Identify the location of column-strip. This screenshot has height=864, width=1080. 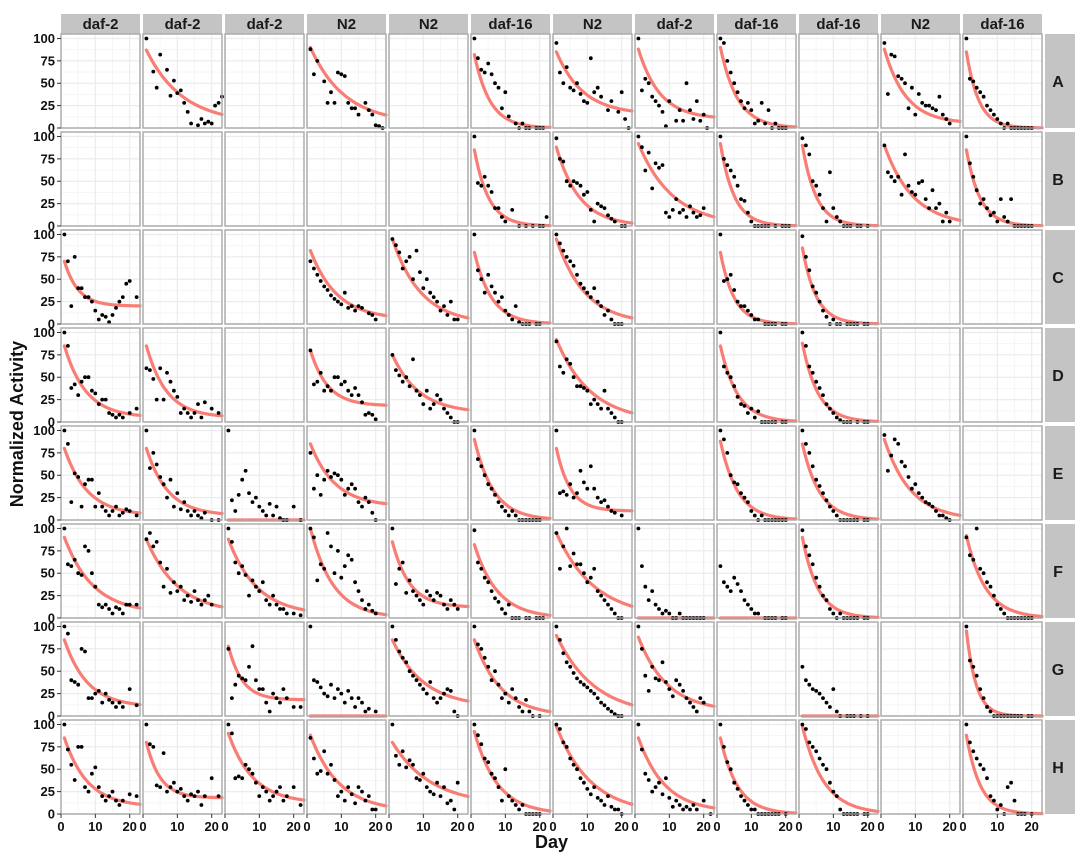
(756, 24).